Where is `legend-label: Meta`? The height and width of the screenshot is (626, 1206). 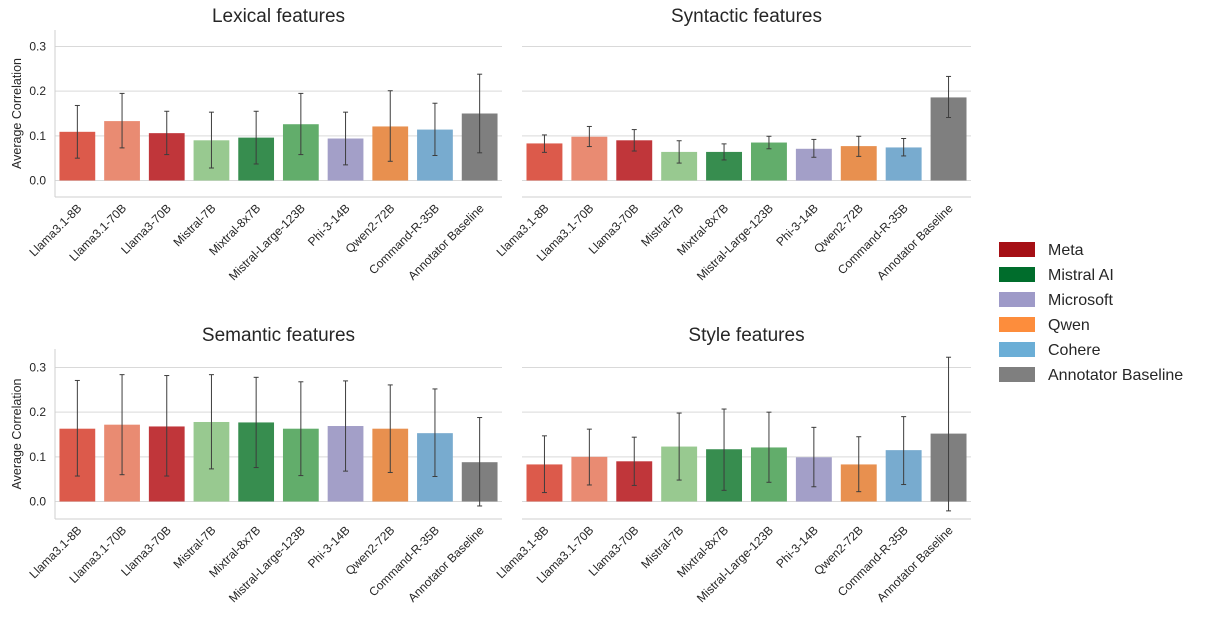 legend-label: Meta is located at coordinates (1066, 250).